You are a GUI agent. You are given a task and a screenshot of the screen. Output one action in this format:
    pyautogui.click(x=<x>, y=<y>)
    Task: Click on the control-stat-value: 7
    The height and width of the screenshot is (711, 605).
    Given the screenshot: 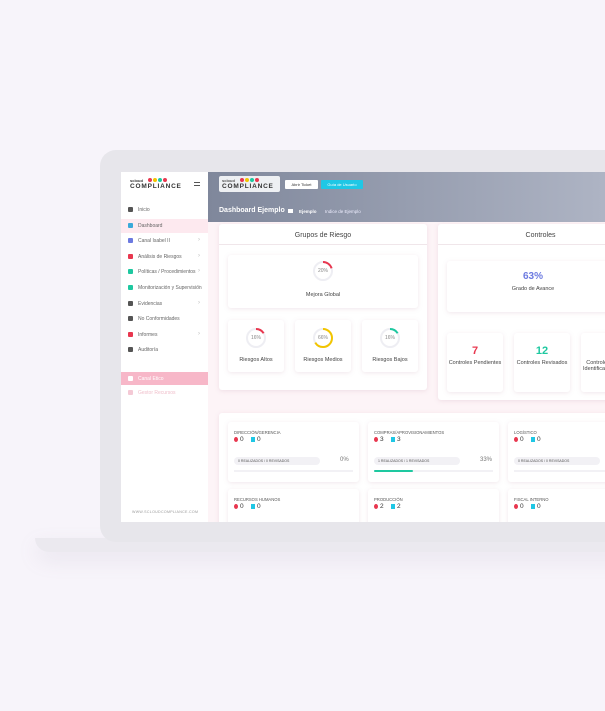 What is the action you would take?
    pyautogui.click(x=475, y=351)
    